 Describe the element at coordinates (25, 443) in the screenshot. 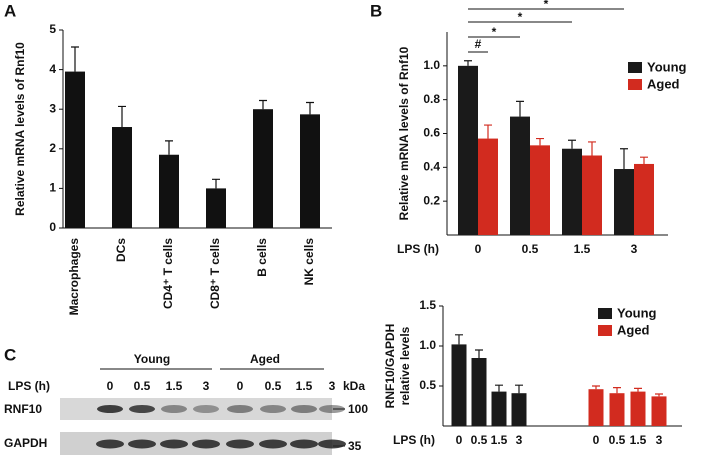

I see `blot-row-label: GAPDH` at that location.